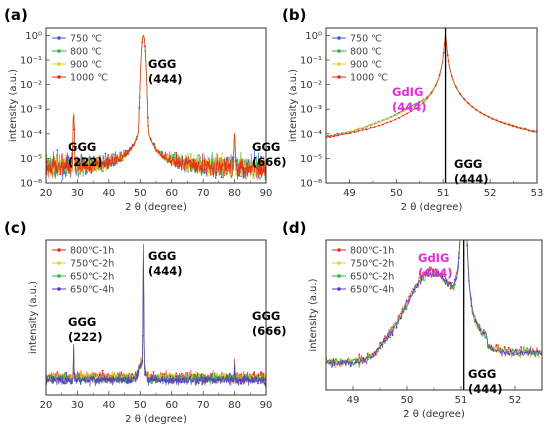 The height and width of the screenshot is (435, 550). I want to click on y-tick-label: 10⁻², so click(31, 85).